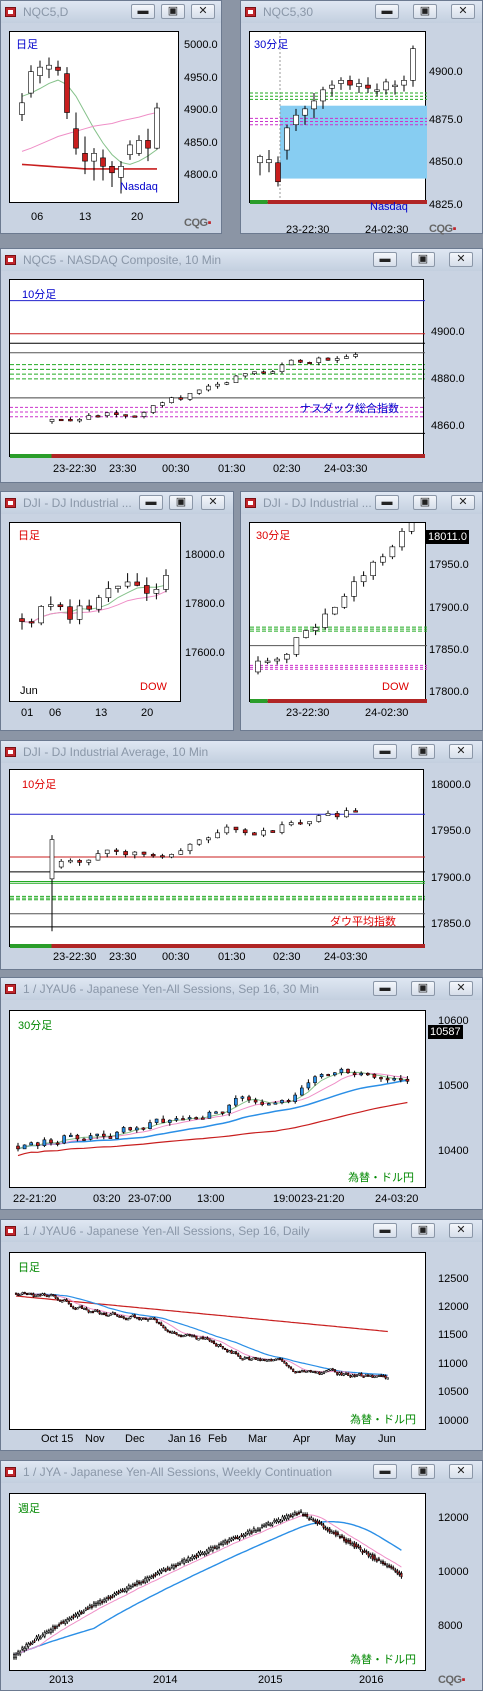  Describe the element at coordinates (95, 612) in the screenshot. I see `chart-plot: 日足 DOW Jun` at that location.